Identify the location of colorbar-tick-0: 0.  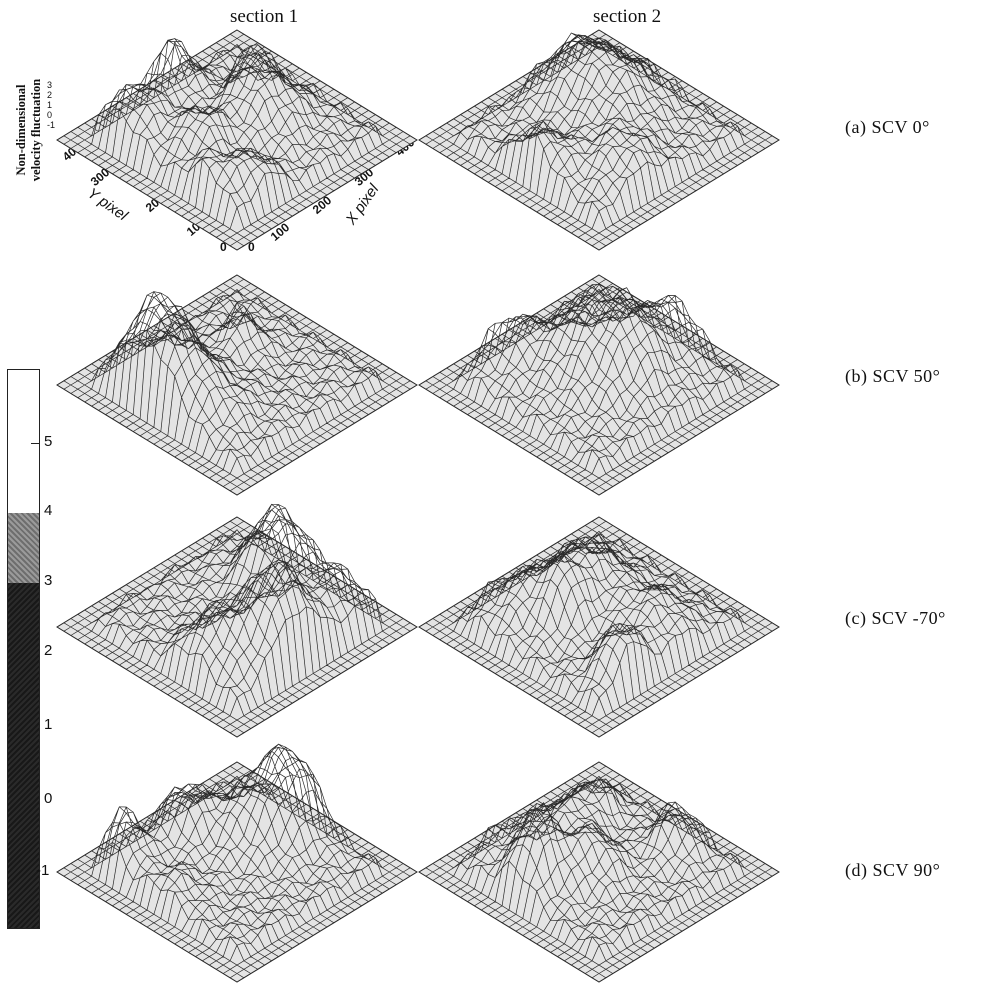
(48, 798).